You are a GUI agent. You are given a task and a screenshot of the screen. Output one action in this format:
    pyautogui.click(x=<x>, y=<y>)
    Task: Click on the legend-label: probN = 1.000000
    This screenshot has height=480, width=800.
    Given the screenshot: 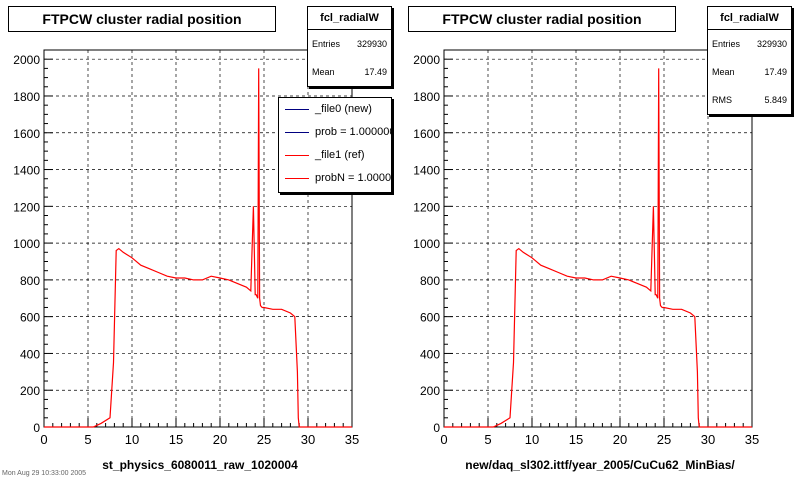 What is the action you would take?
    pyautogui.click(x=353, y=178)
    